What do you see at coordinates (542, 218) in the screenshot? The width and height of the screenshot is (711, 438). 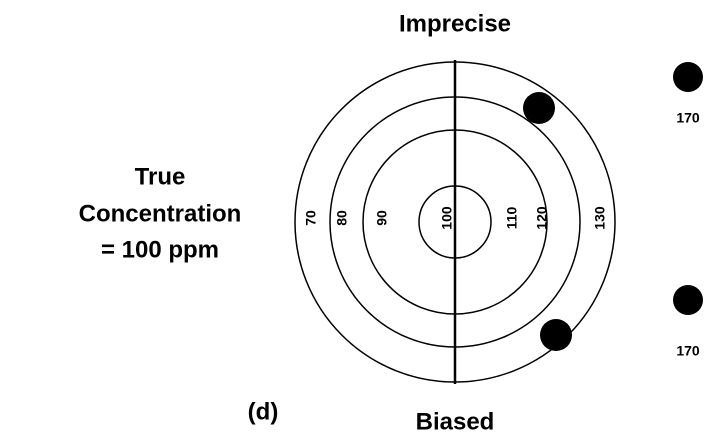 I see `ring-label: 120` at bounding box center [542, 218].